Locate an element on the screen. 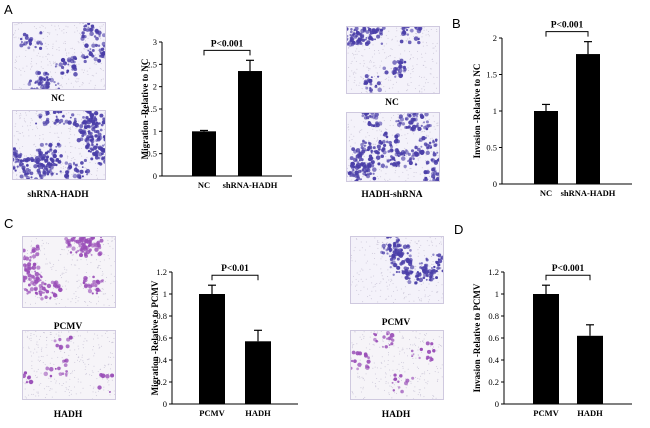 This screenshot has width=650, height=428. micrograph-nc-migration is located at coordinates (59, 56).